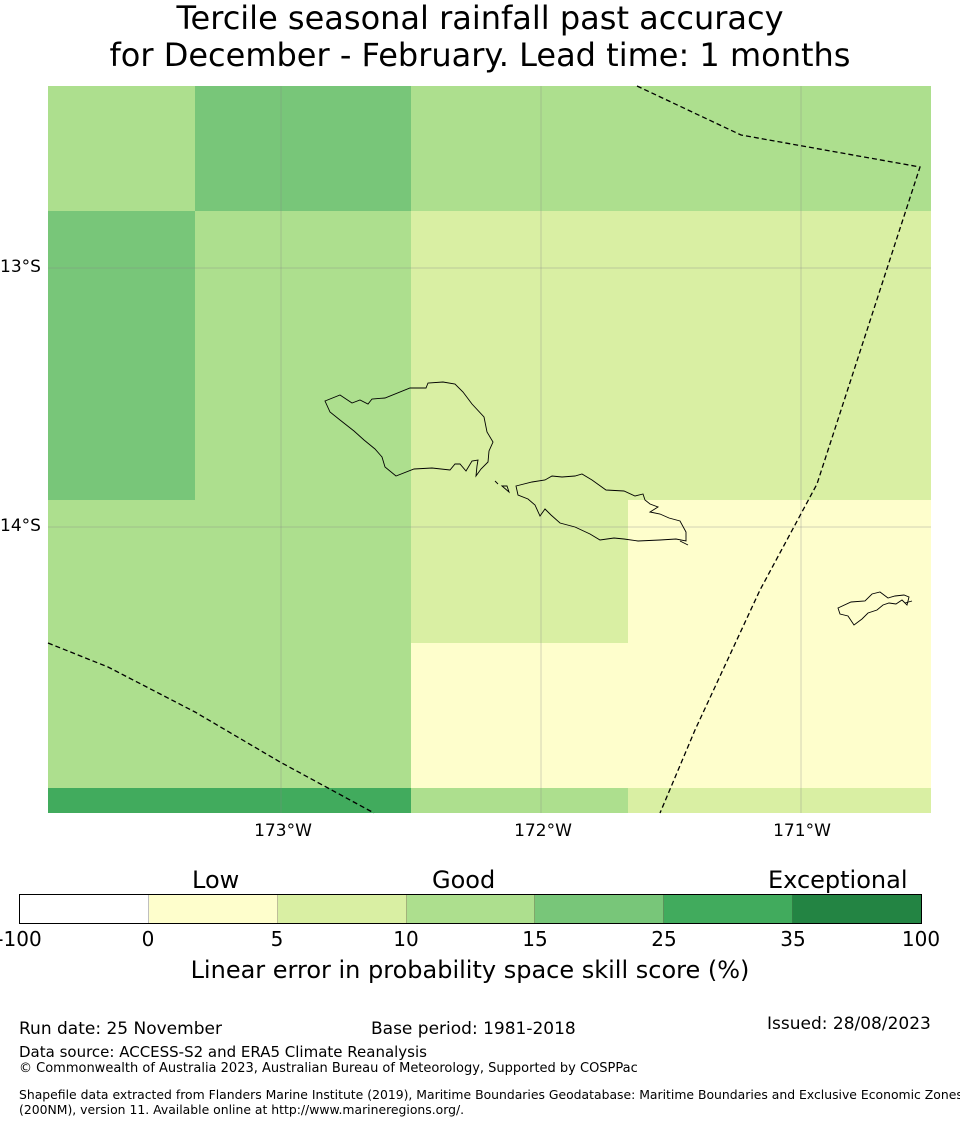 This screenshot has width=960, height=1125. What do you see at coordinates (121, 800) in the screenshot?
I see `skill-cell-r6-c1` at bounding box center [121, 800].